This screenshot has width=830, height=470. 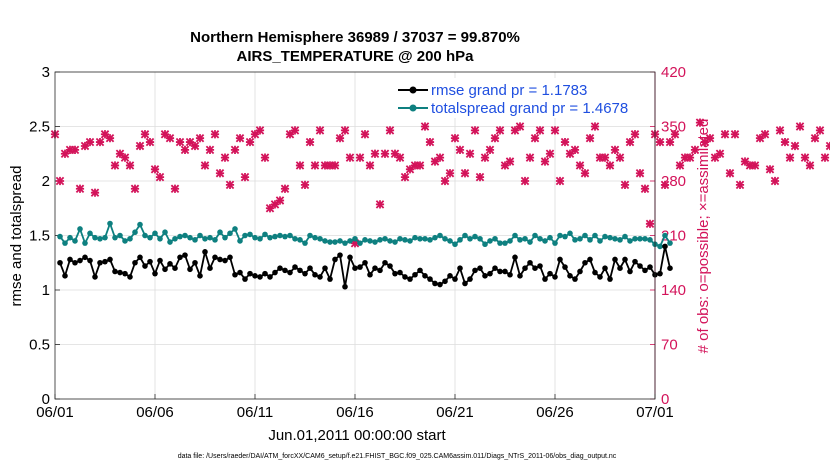 I want to click on y-right-tick-label: 0, so click(x=665, y=399).